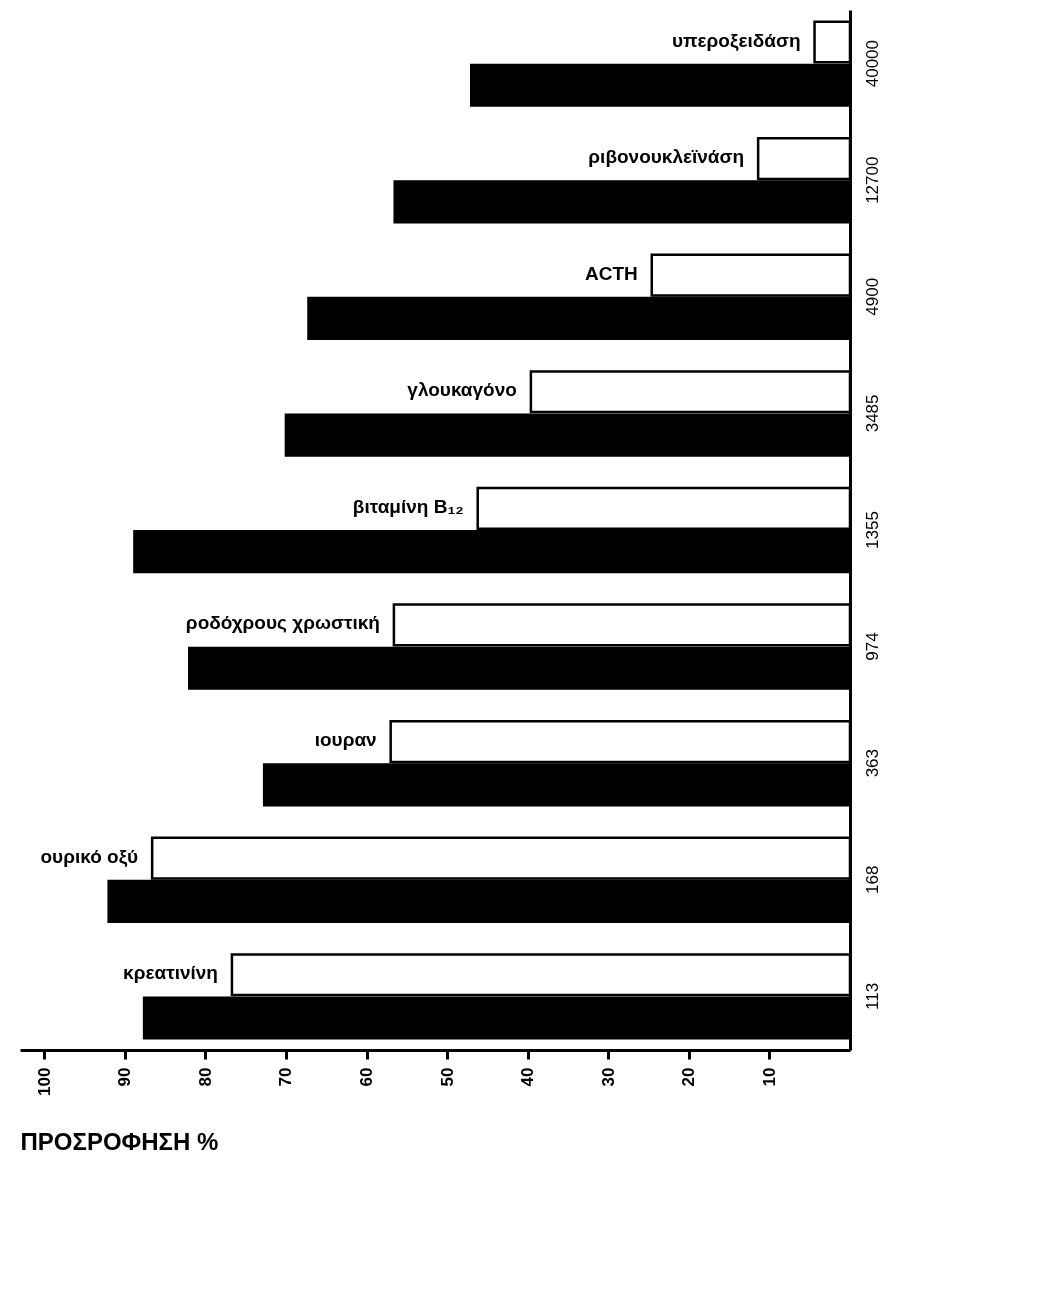 The width and height of the screenshot is (1049, 1314). Describe the element at coordinates (170, 973) in the screenshot. I see `annotation: κρεατινίνη` at that location.